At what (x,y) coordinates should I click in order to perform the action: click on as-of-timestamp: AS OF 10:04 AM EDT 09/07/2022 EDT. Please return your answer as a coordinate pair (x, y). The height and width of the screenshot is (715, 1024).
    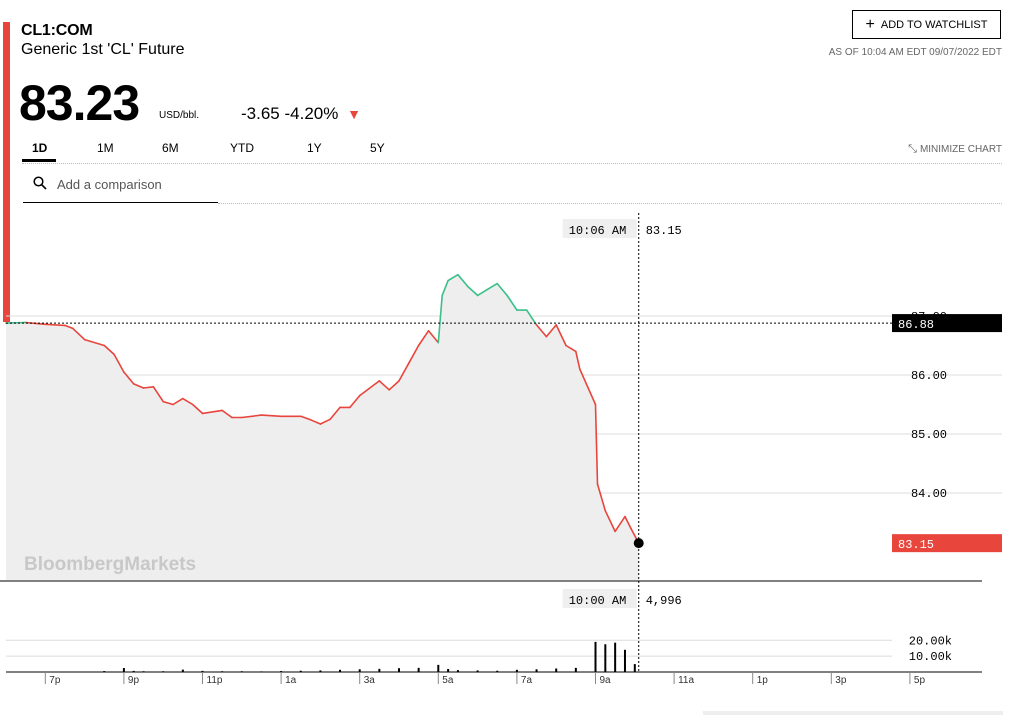
    Looking at the image, I should click on (915, 52).